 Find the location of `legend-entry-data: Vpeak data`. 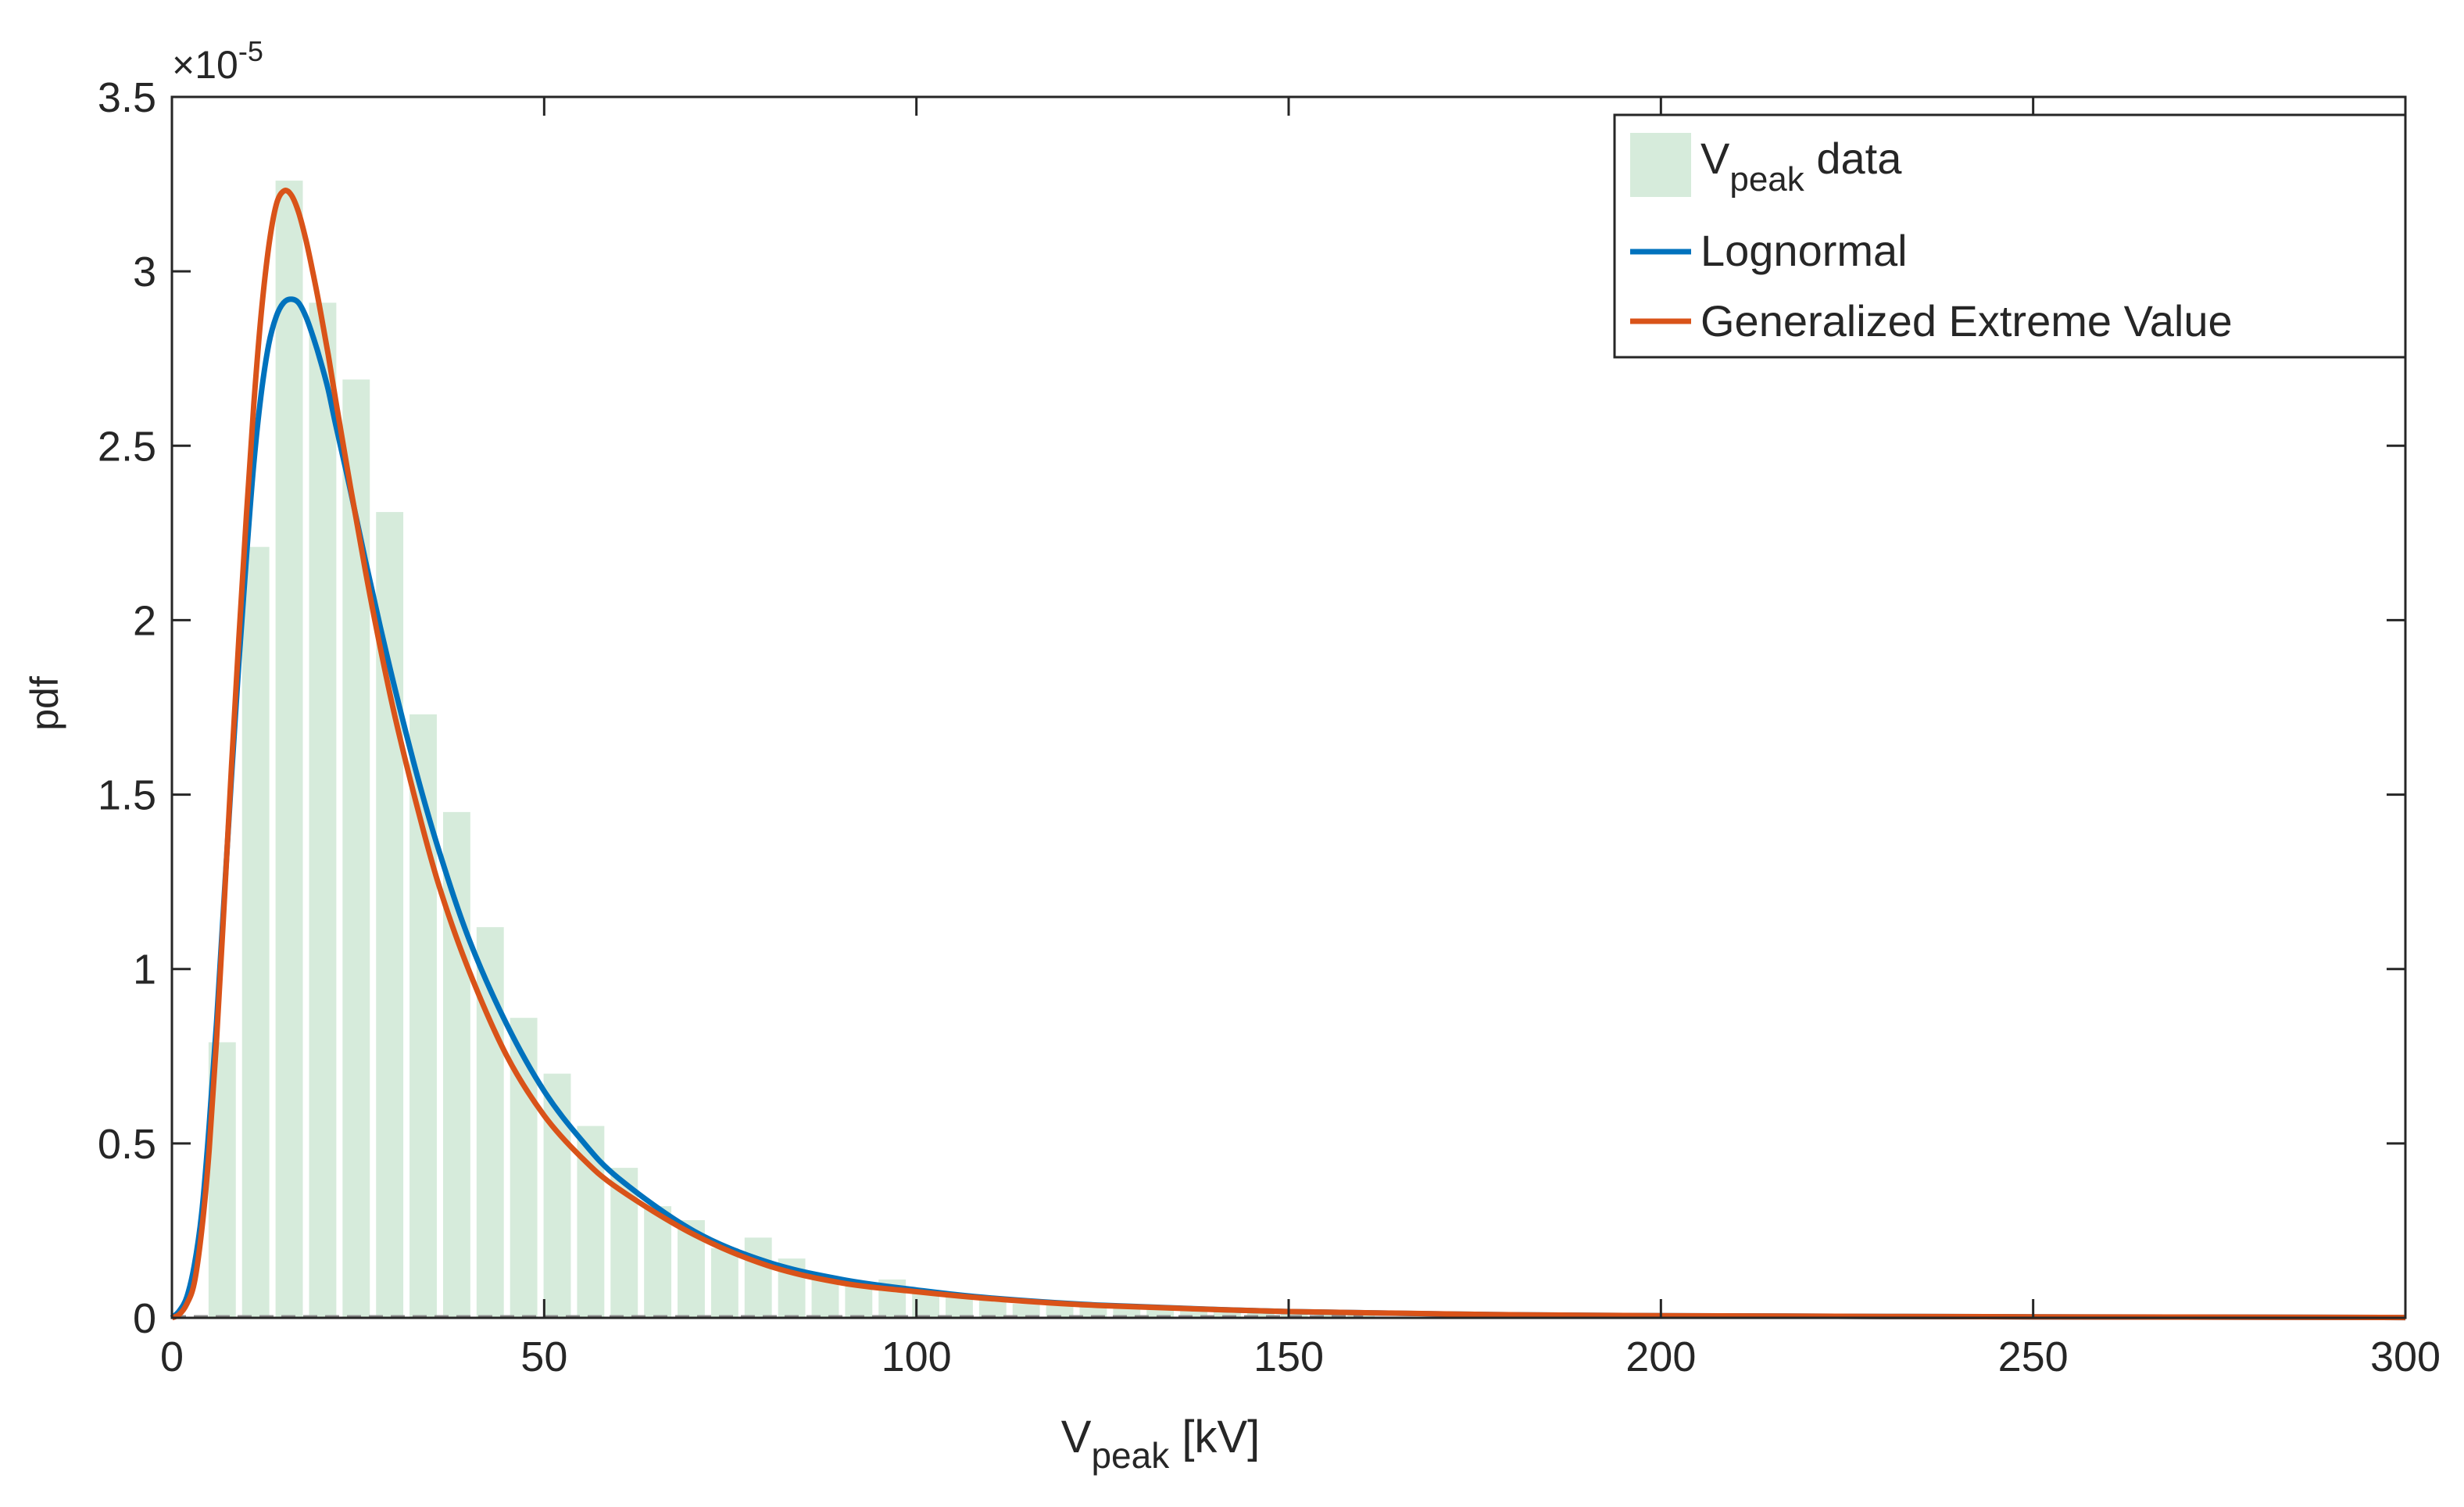

legend-entry-data: Vpeak data is located at coordinates (1801, 166).